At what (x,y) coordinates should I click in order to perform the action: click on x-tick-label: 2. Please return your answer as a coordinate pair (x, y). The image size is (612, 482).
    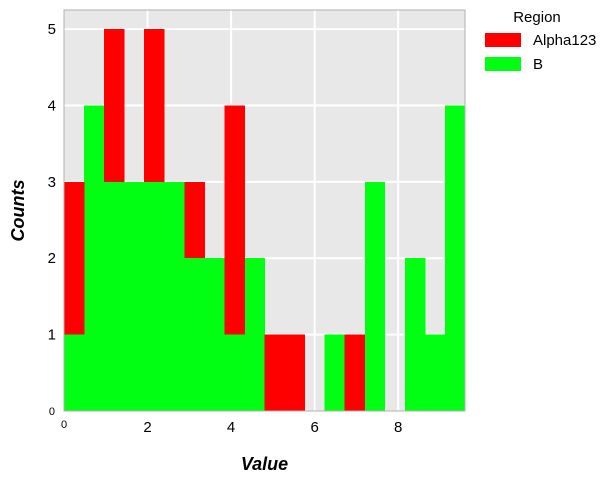
    Looking at the image, I should click on (147, 427).